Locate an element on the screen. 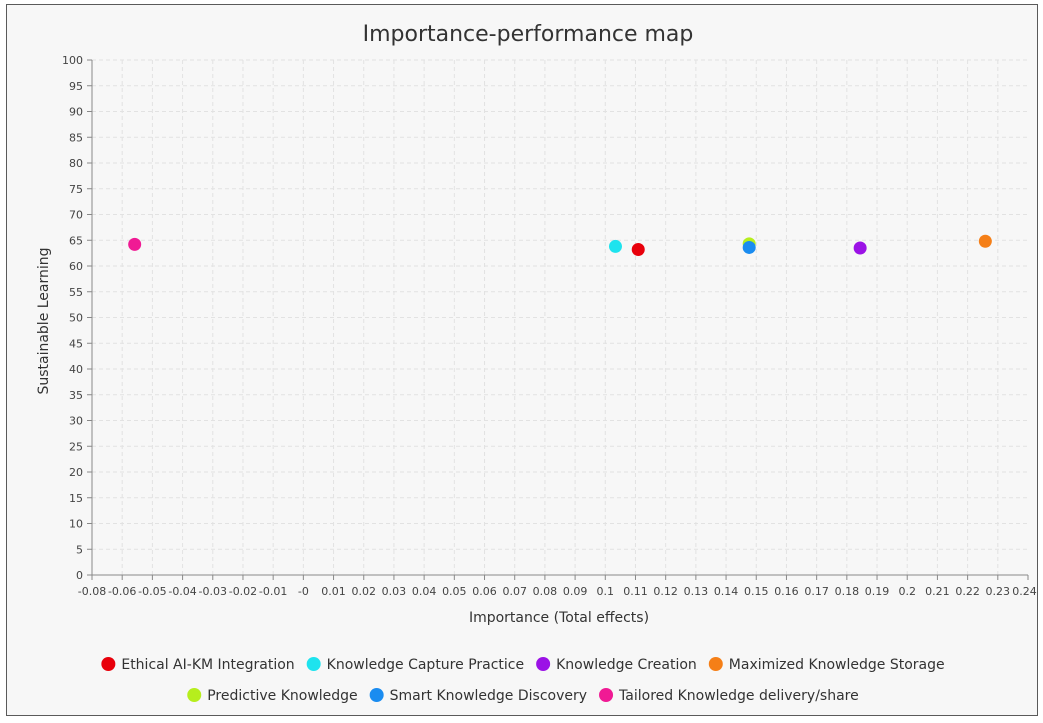 This screenshot has width=1043, height=723. y-tick-label: 25 is located at coordinates (76, 446).